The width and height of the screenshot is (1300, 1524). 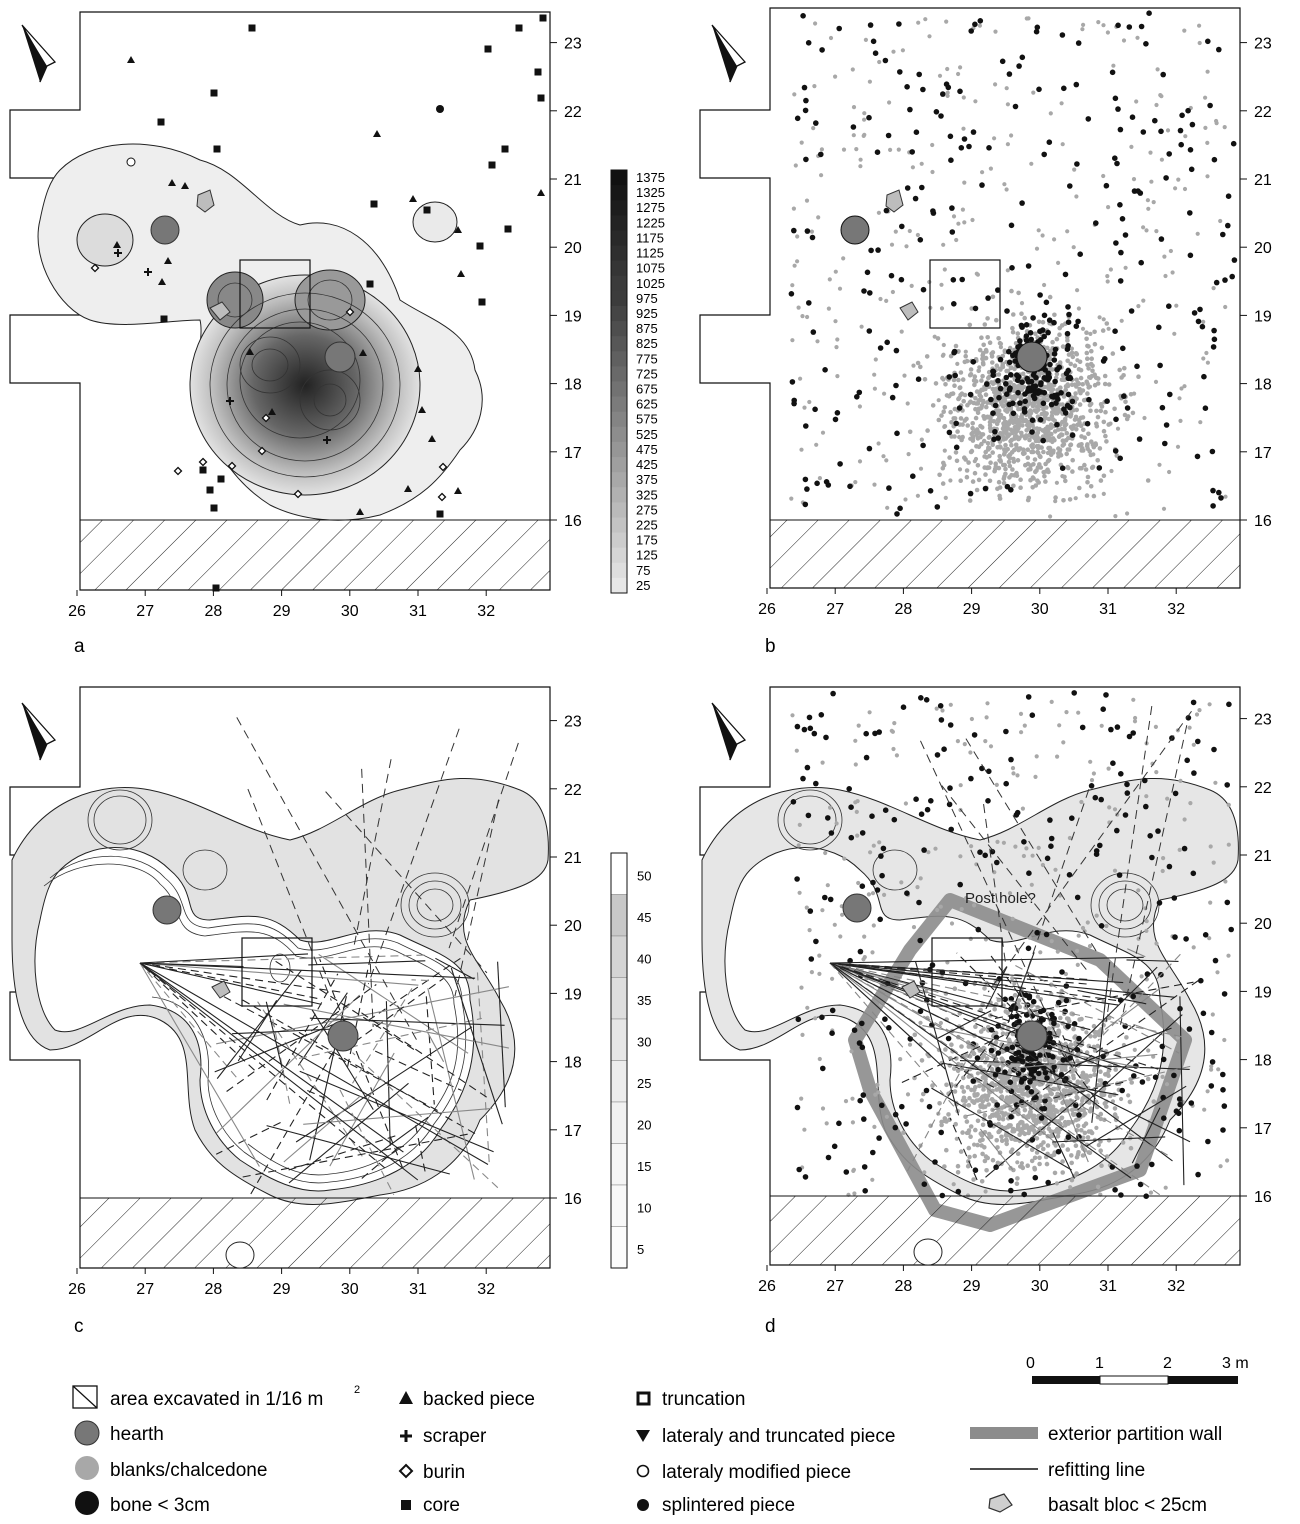 I want to click on basalt-bloc, so click(x=909, y=311).